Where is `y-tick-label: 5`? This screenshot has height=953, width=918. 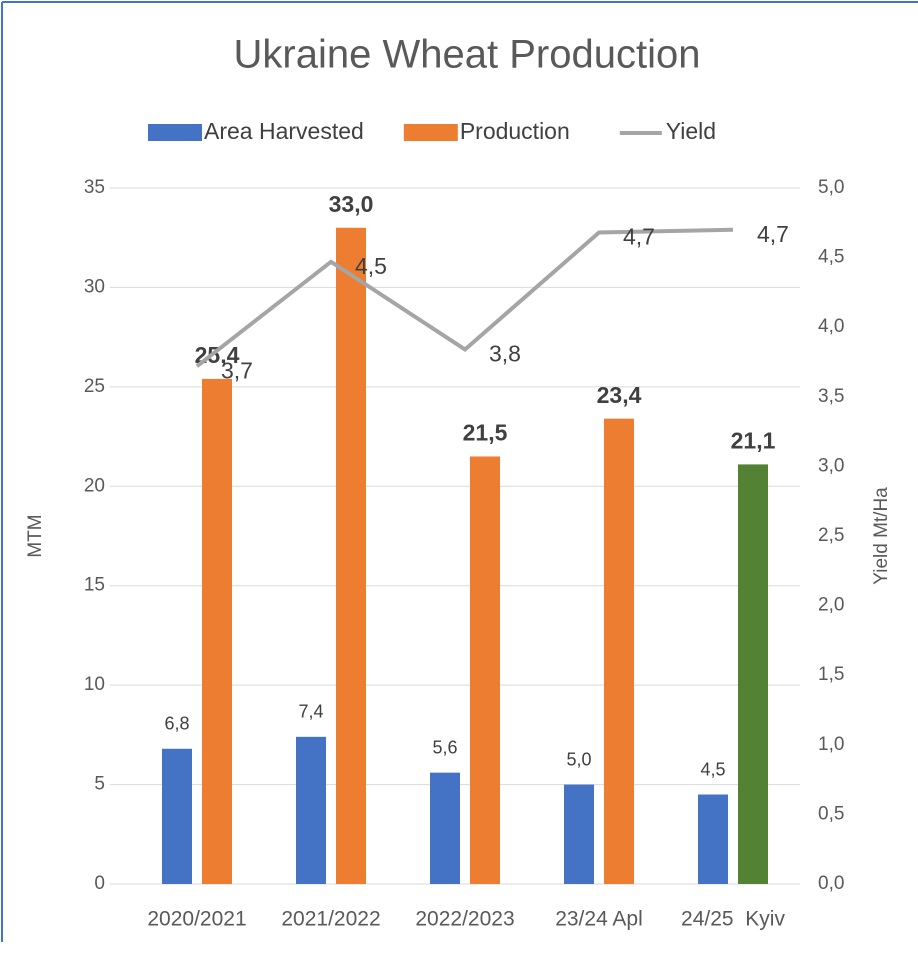 y-tick-label: 5 is located at coordinates (99, 784).